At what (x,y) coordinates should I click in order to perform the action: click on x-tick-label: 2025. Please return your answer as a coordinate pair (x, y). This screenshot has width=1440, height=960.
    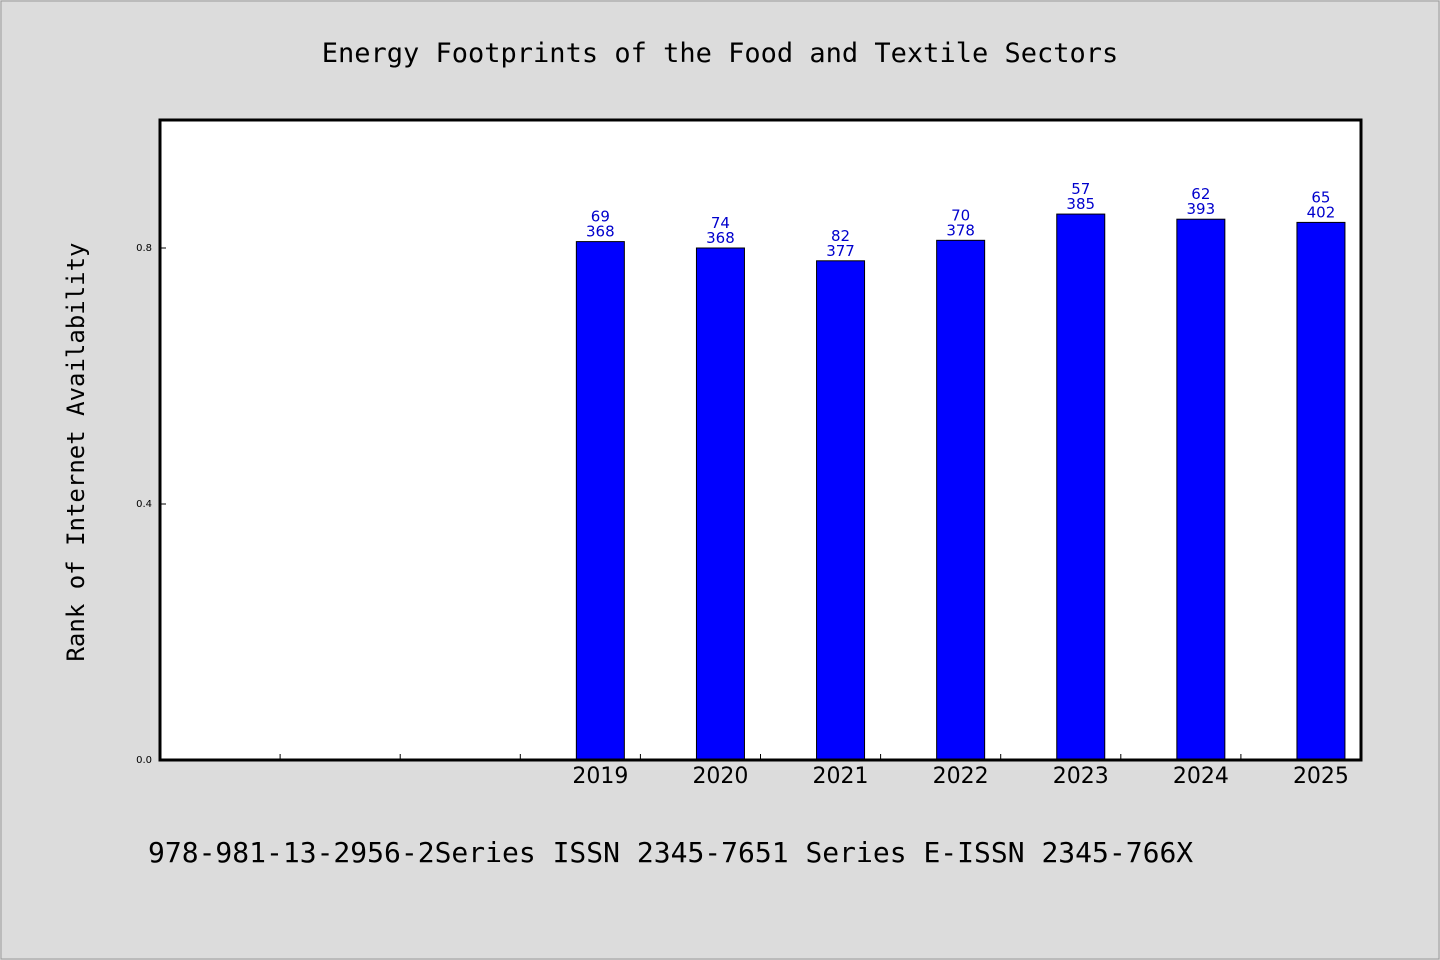
    Looking at the image, I should click on (1321, 776).